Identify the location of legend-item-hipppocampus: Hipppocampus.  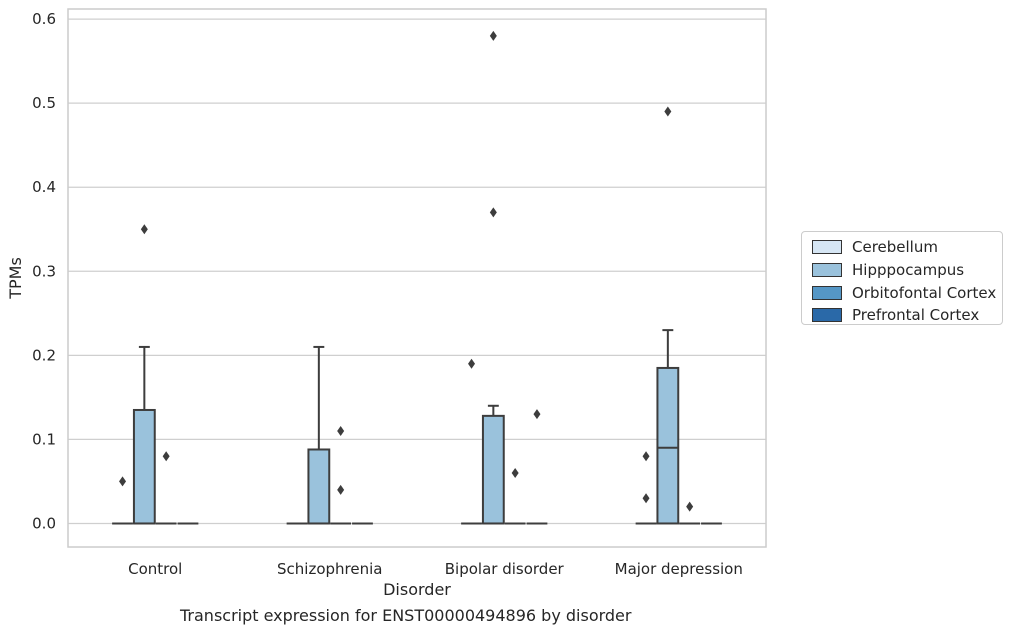
(907, 270).